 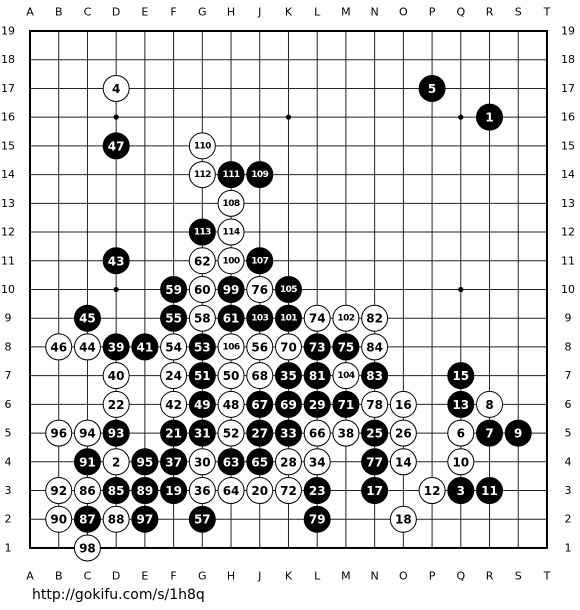 What do you see at coordinates (374, 347) in the screenshot?
I see `move-number: 84` at bounding box center [374, 347].